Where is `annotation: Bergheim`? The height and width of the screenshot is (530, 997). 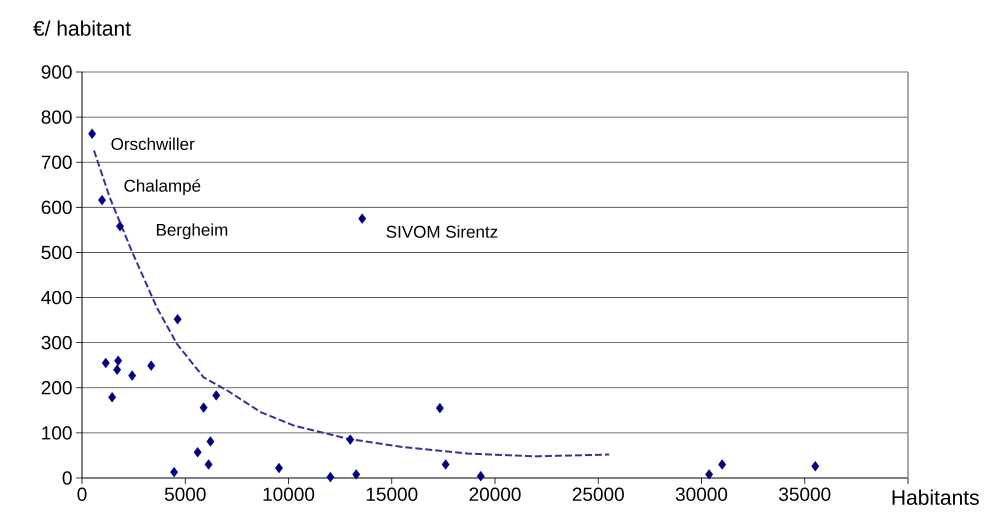
annotation: Bergheim is located at coordinates (192, 231).